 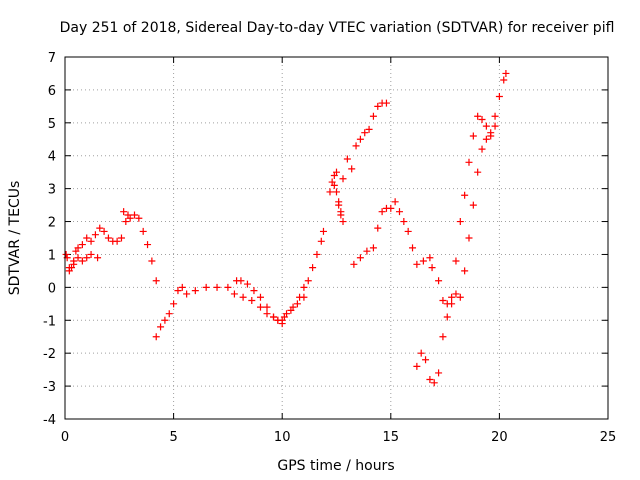 I want to click on x-tick-label: 25, so click(x=608, y=437).